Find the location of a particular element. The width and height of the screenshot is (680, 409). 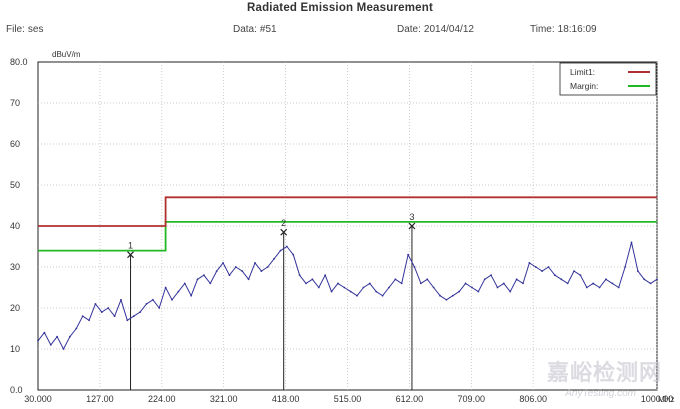

y-tick-label: 60 is located at coordinates (15, 144).